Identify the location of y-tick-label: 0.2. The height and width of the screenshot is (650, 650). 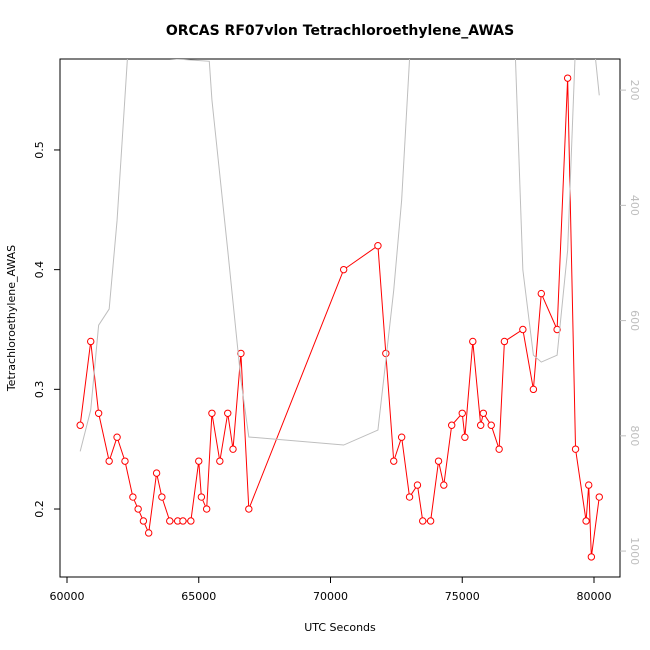
(39, 509).